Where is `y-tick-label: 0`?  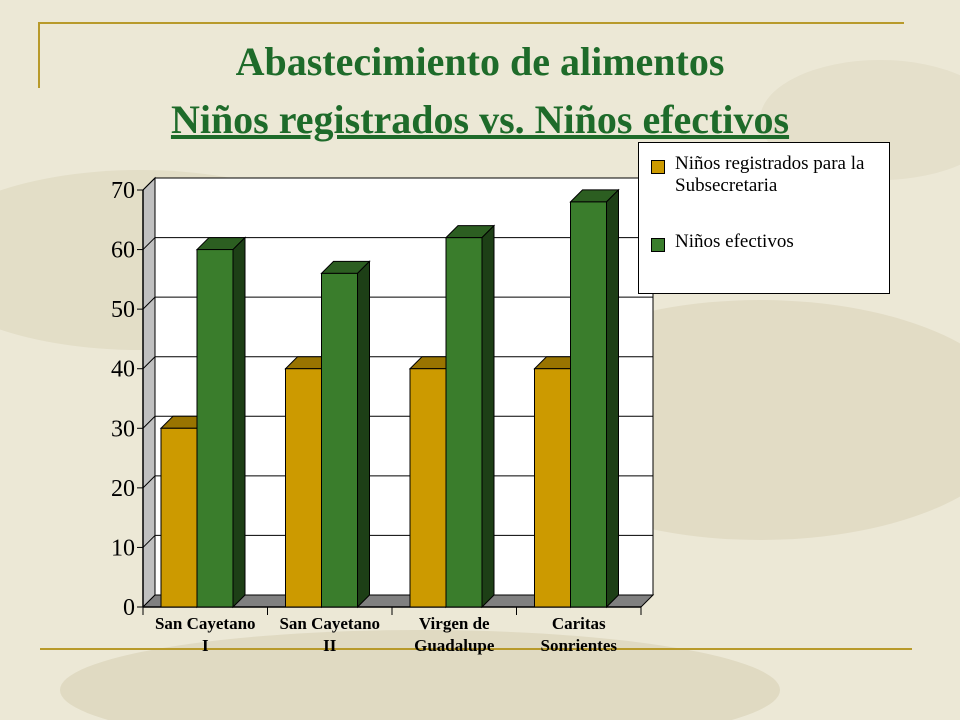 y-tick-label: 0 is located at coordinates (129, 608).